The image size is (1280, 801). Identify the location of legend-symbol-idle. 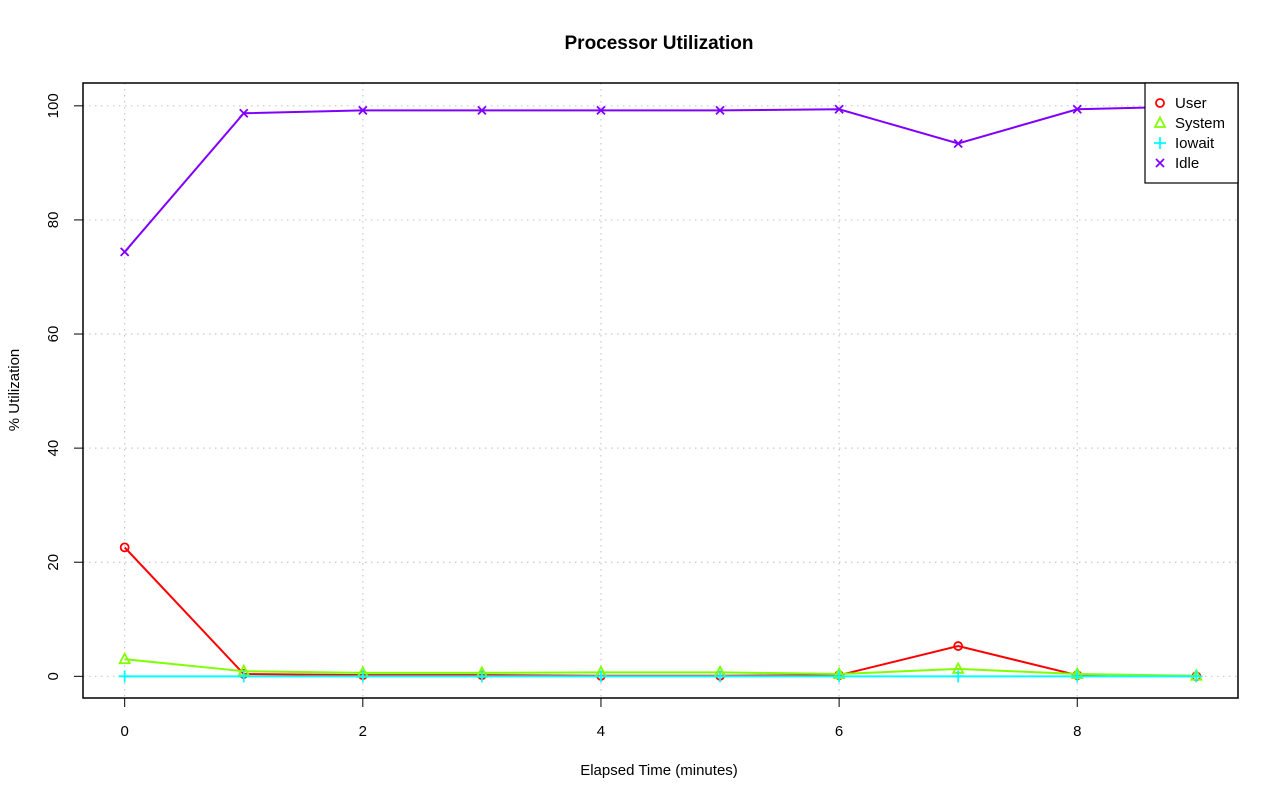
(1160, 163).